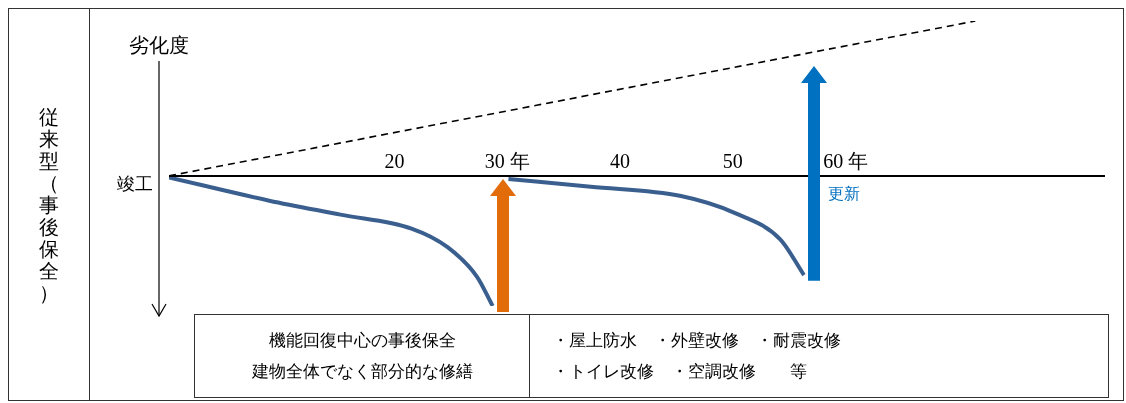 The width and height of the screenshot is (1126, 403). Describe the element at coordinates (846, 161) in the screenshot. I see `x-tick-label: 60 年` at that location.